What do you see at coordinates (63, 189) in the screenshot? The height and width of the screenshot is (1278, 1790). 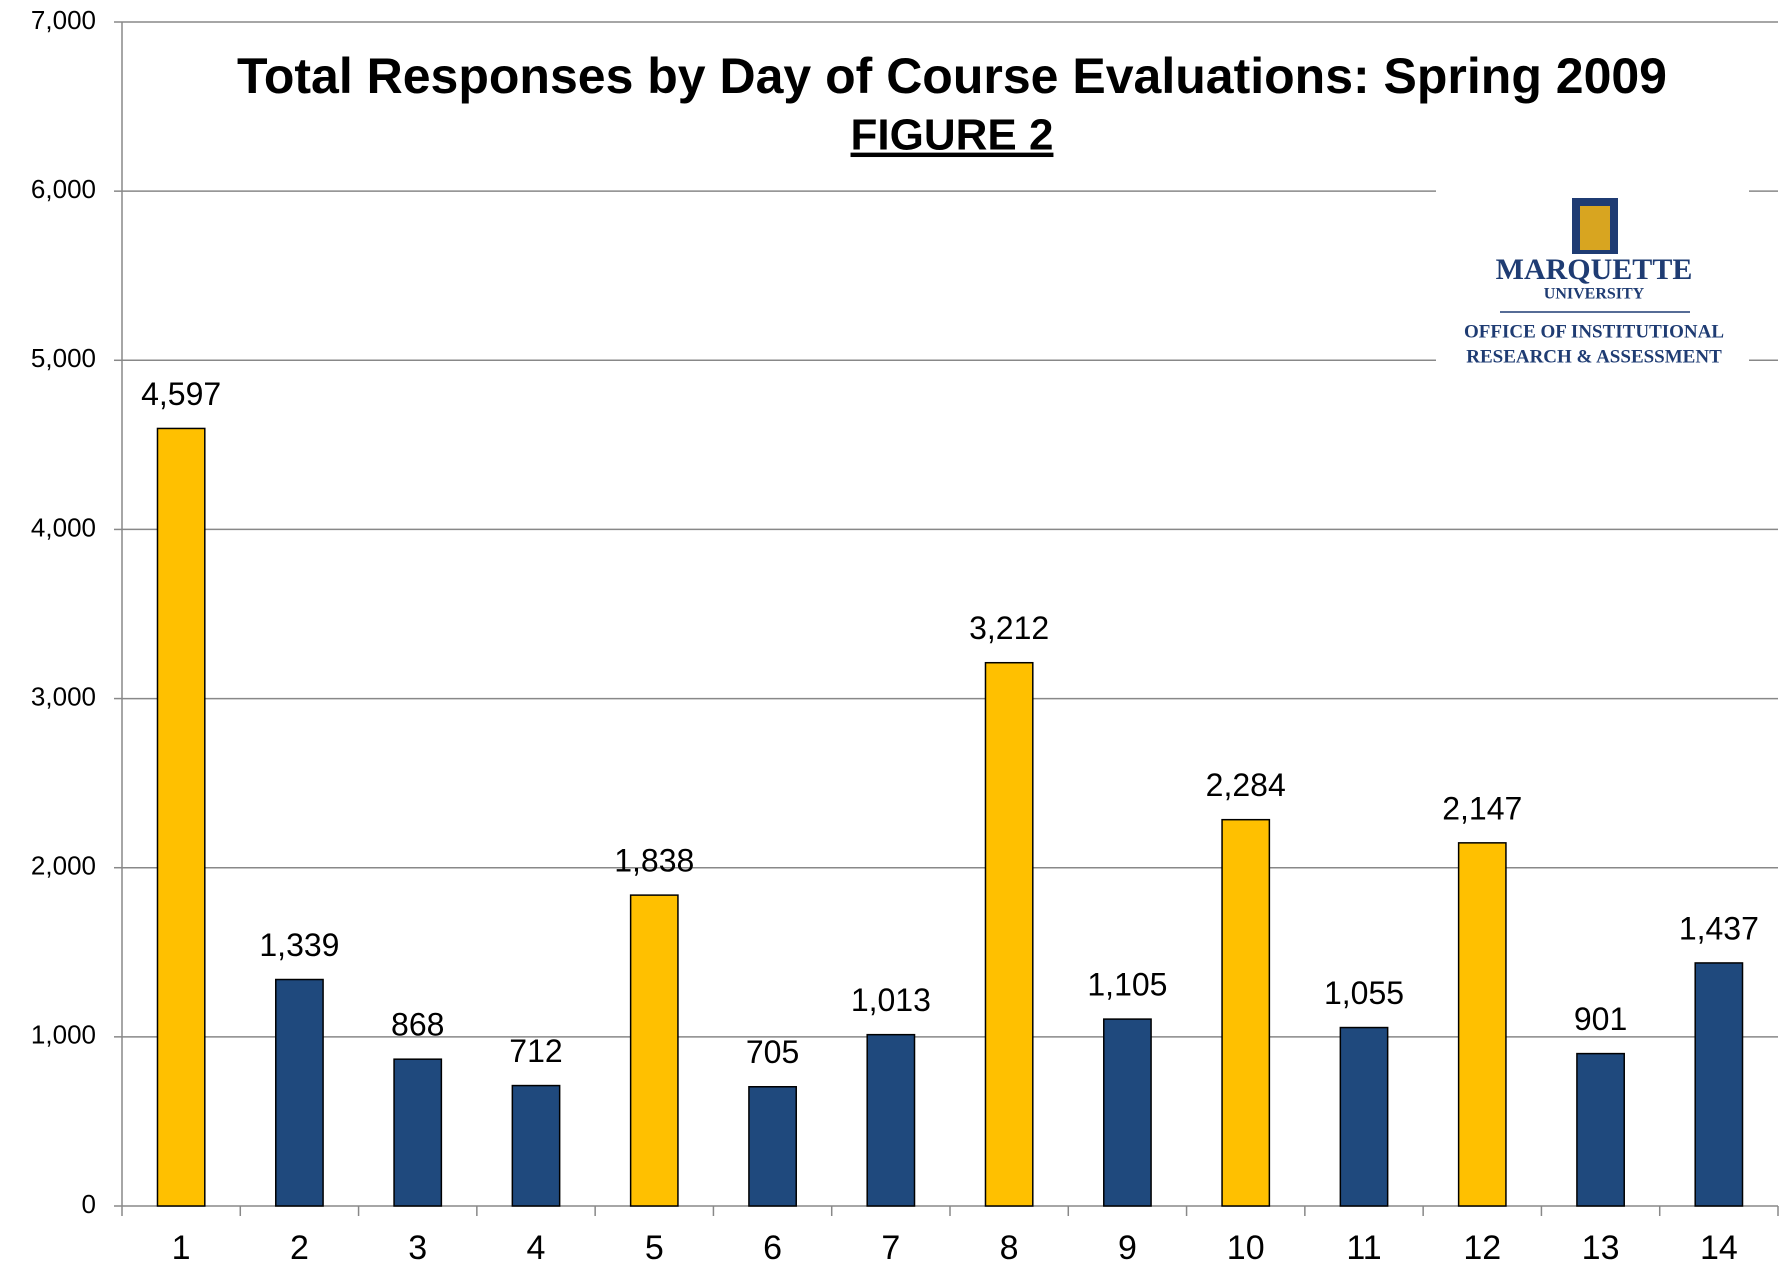 I see `y-tick-label: 6,000` at bounding box center [63, 189].